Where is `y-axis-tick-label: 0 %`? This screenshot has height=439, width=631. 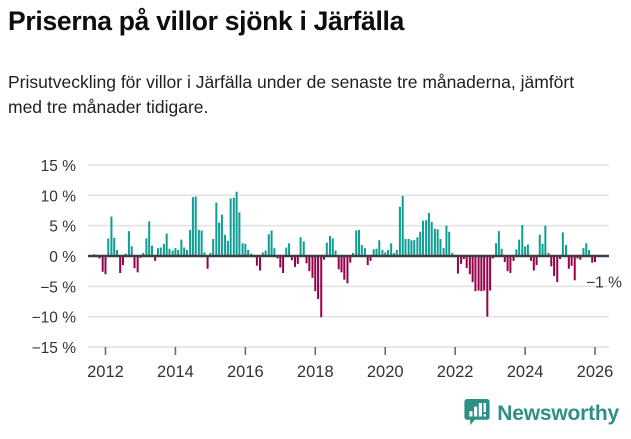
y-axis-tick-label: 0 % is located at coordinates (62, 257).